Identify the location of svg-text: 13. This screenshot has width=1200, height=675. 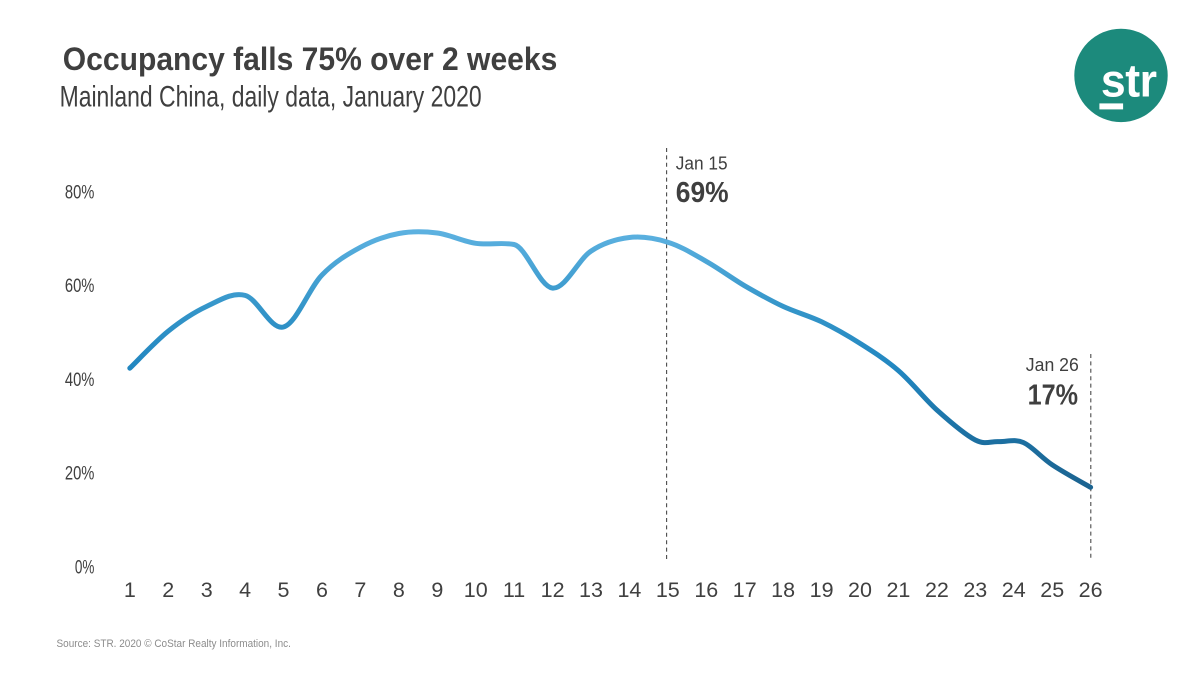
(591, 590).